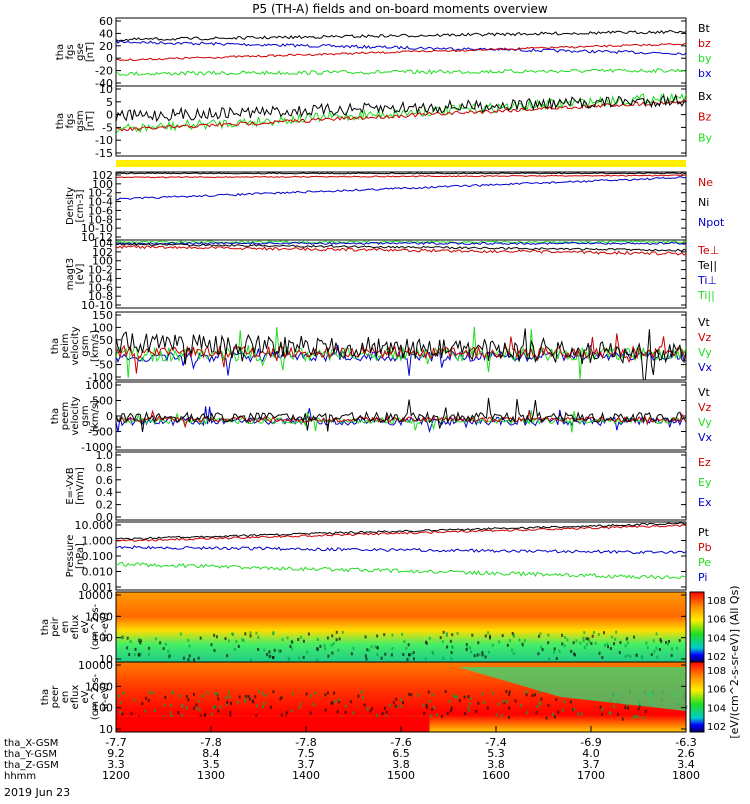 Image resolution: width=750 pixels, height=804 pixels. I want to click on x-tick-value: -7.4, so click(495, 742).